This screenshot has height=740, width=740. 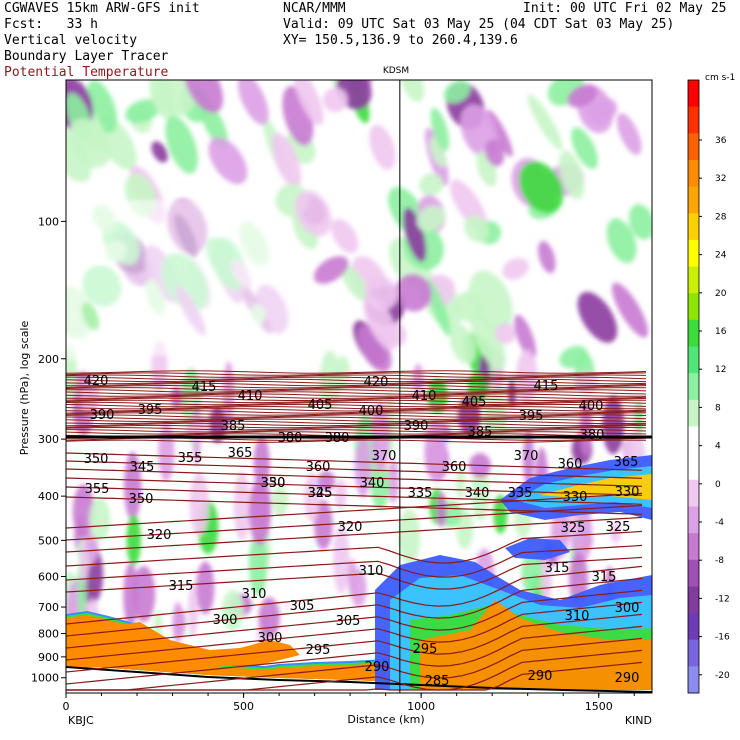 What do you see at coordinates (48, 359) in the screenshot?
I see `y-tick-label: 200` at bounding box center [48, 359].